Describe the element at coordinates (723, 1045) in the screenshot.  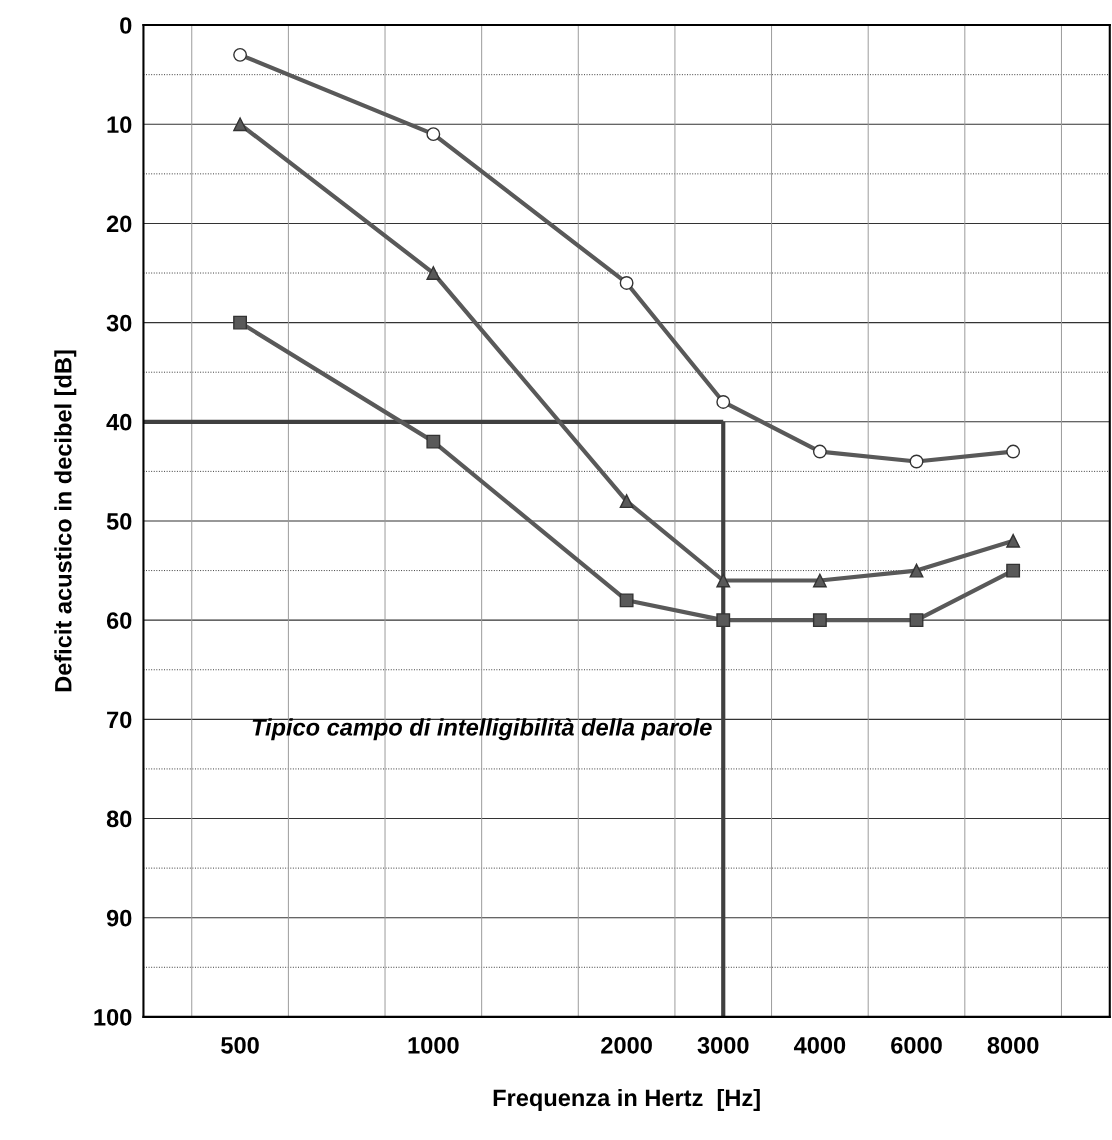
I see `x-tick-label: 3000` at that location.